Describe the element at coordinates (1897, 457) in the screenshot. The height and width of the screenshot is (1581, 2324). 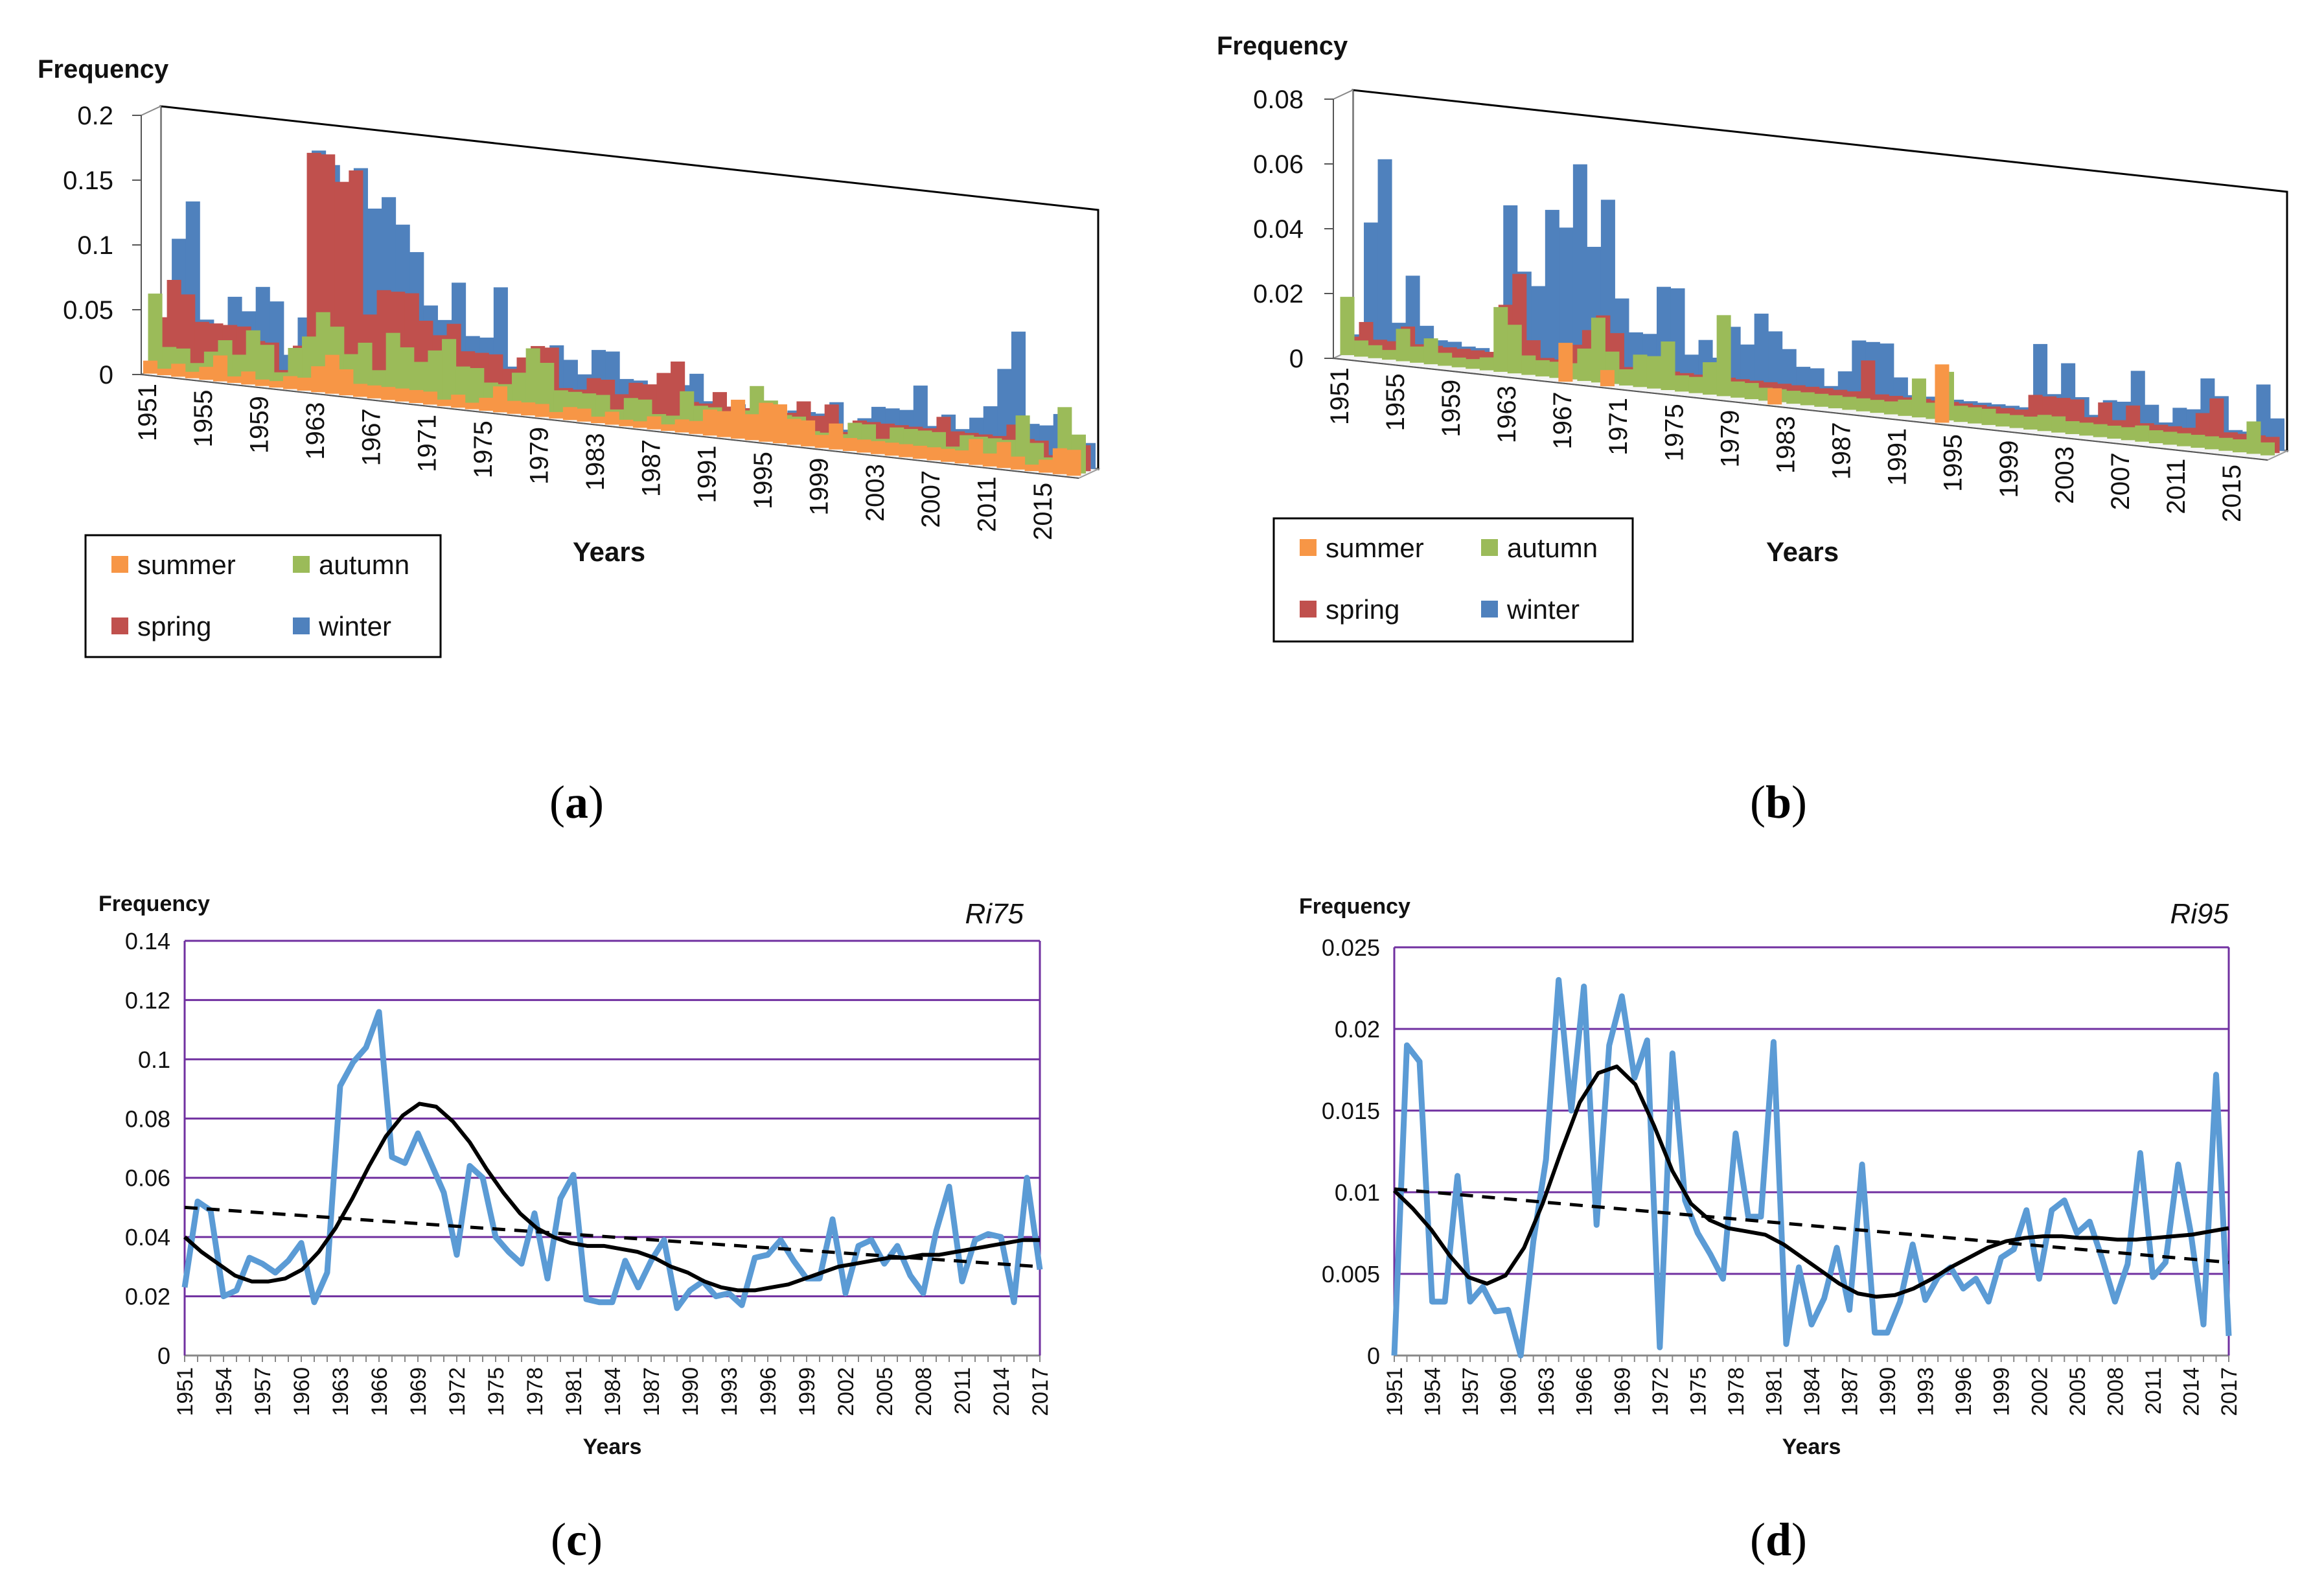
I see `x-tick-label: 1991` at that location.